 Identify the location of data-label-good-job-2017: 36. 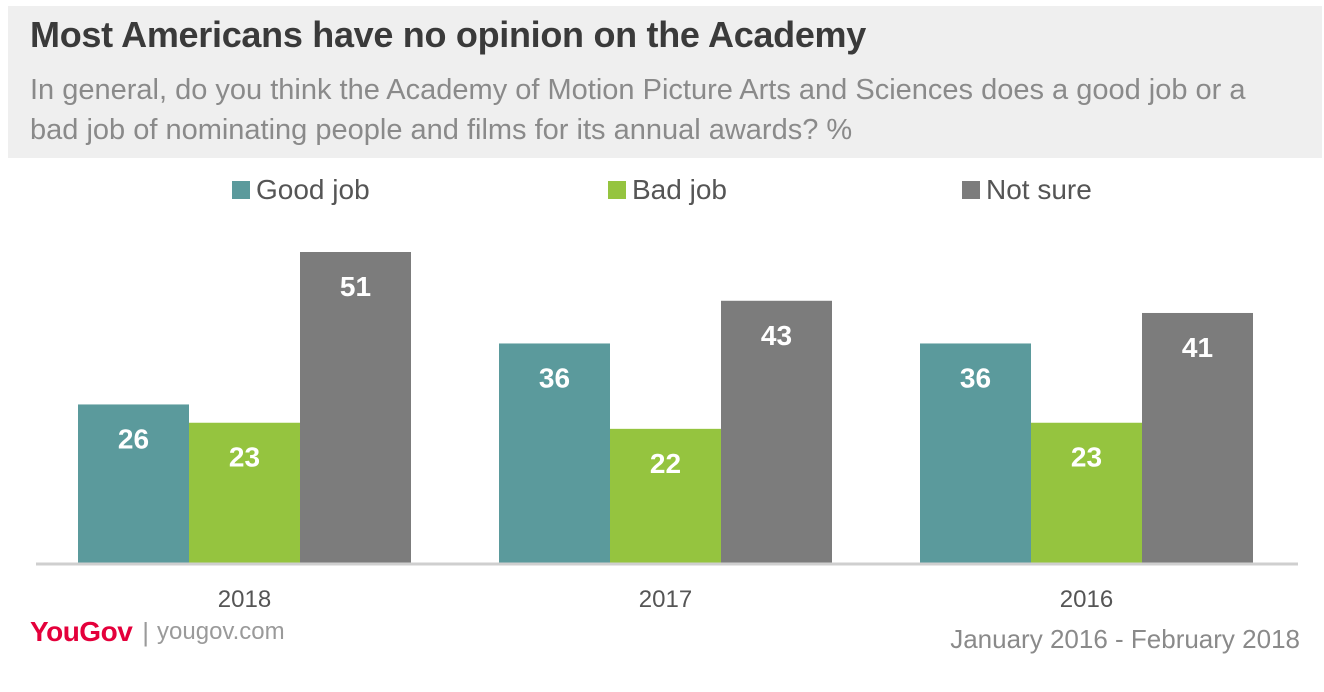
(554, 377).